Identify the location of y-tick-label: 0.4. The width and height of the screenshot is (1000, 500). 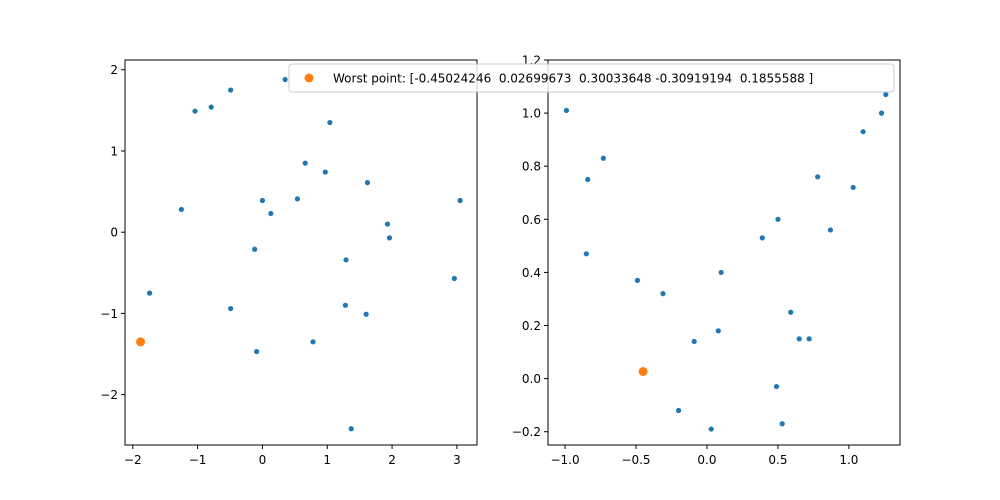
(531, 273).